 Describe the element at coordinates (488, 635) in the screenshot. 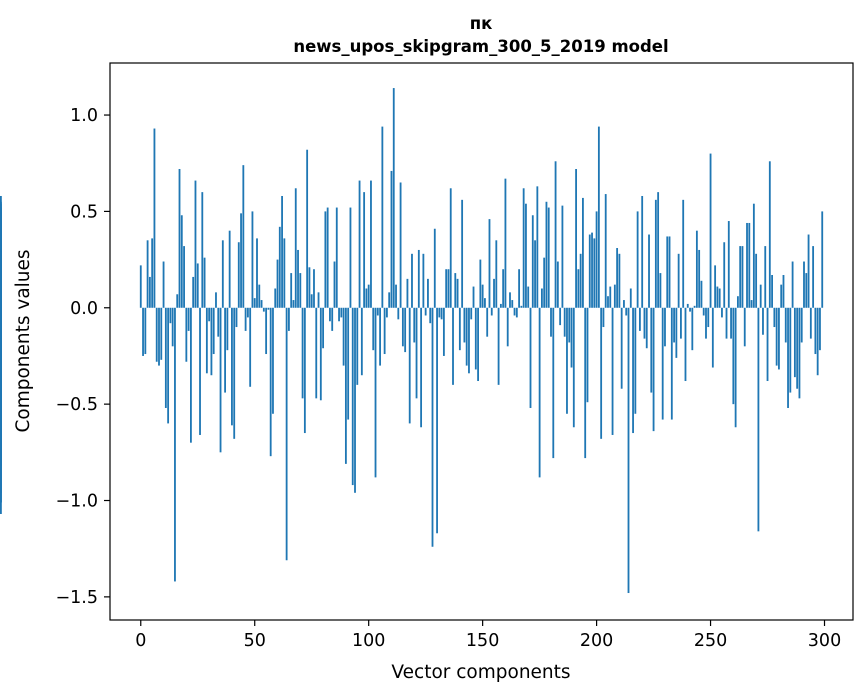

I see `x-axis-ticks: 0 50 100 150 200 250 300` at that location.